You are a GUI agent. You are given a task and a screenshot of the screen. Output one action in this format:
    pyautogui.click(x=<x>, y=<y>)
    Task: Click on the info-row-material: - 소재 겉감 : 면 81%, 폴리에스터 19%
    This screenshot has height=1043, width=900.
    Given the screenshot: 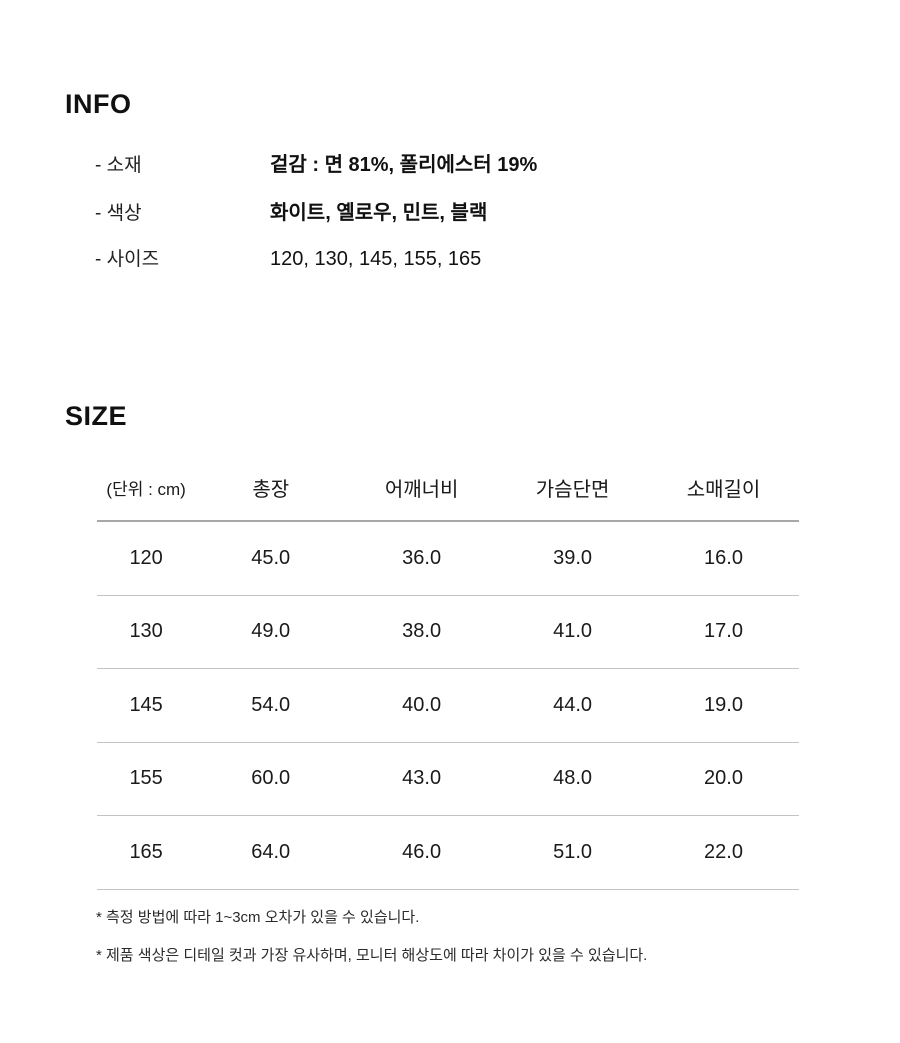 What is the action you would take?
    pyautogui.click(x=316, y=162)
    